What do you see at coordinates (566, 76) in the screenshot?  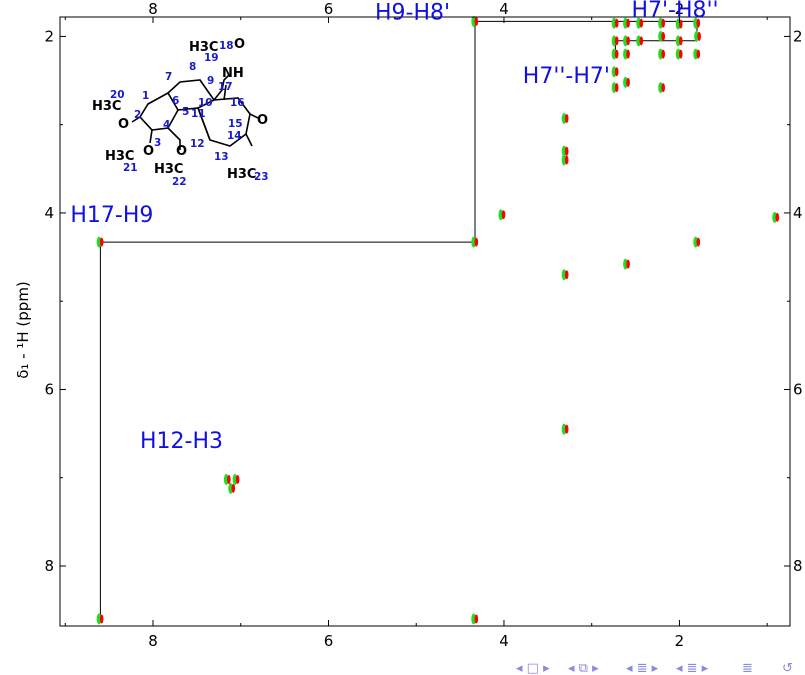 I see `crosspeak-annotation: H7''-H7'` at bounding box center [566, 76].